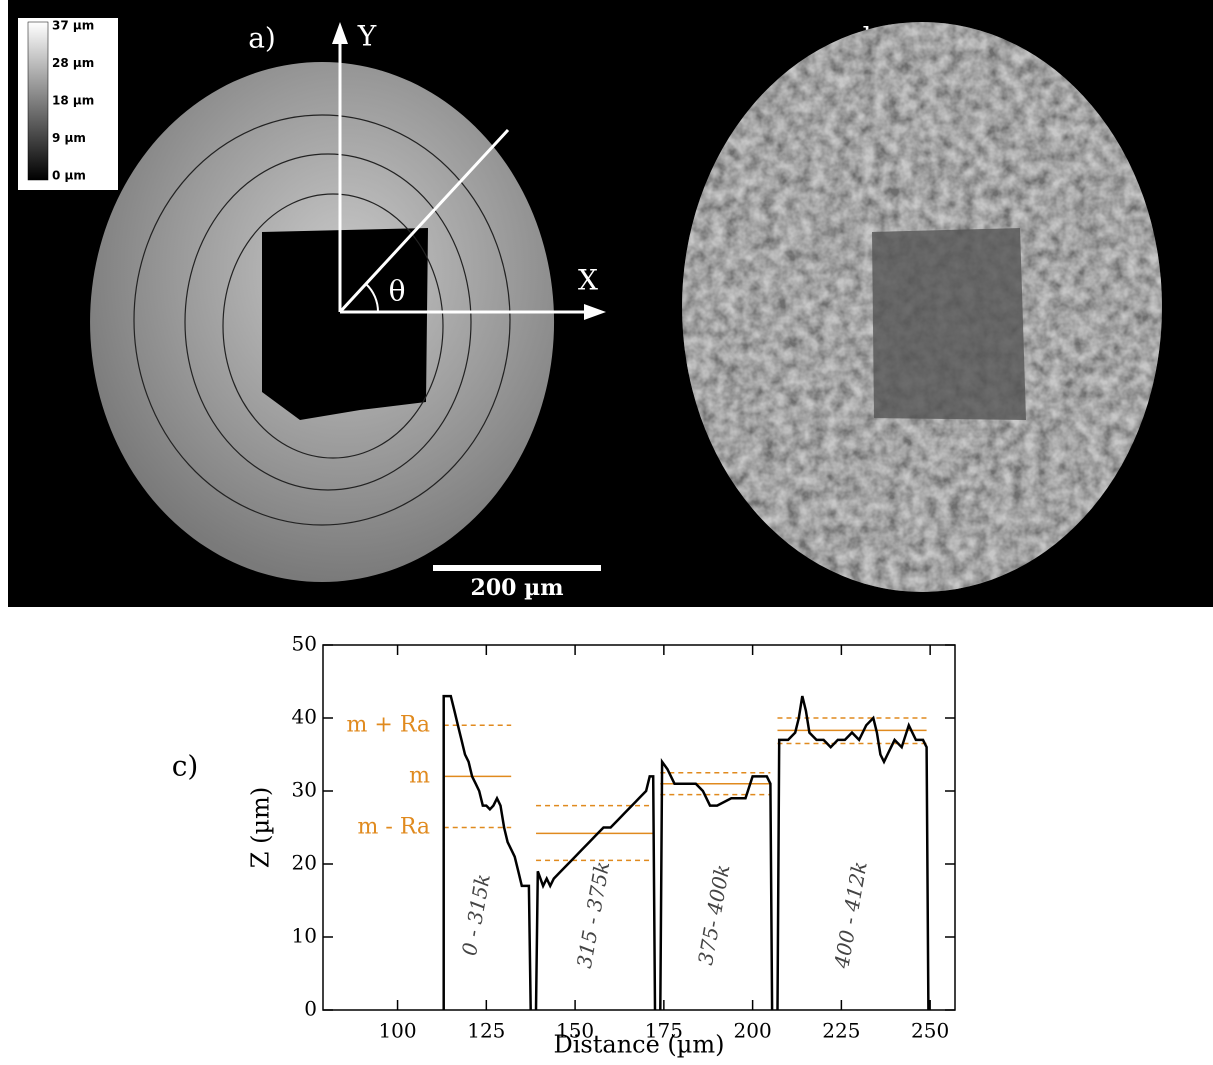 The height and width of the screenshot is (1065, 1213). Describe the element at coordinates (304, 863) in the screenshot. I see `y-tick-label: 20` at that location.